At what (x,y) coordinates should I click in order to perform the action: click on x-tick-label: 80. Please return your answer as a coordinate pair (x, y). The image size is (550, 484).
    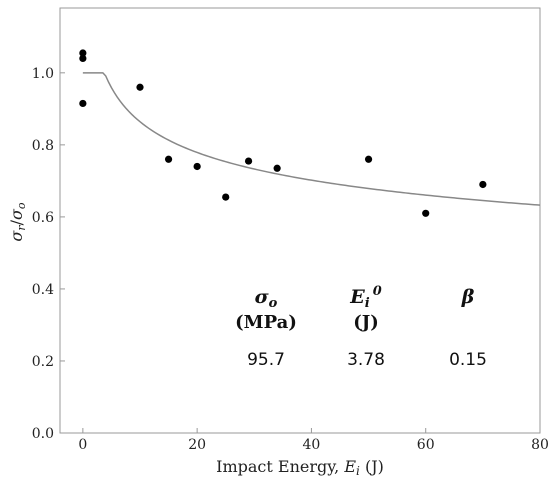
    Looking at the image, I should click on (540, 445).